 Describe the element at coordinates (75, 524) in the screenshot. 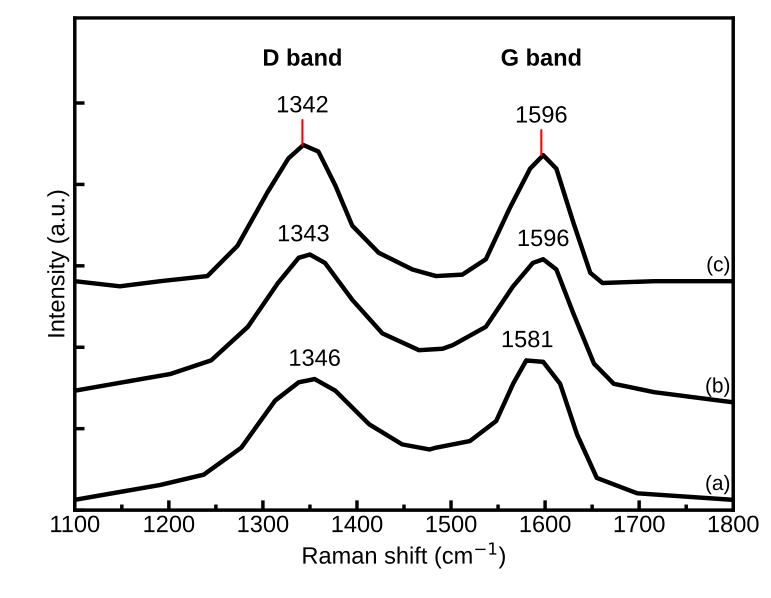

I see `x-tick-label: 1100` at that location.